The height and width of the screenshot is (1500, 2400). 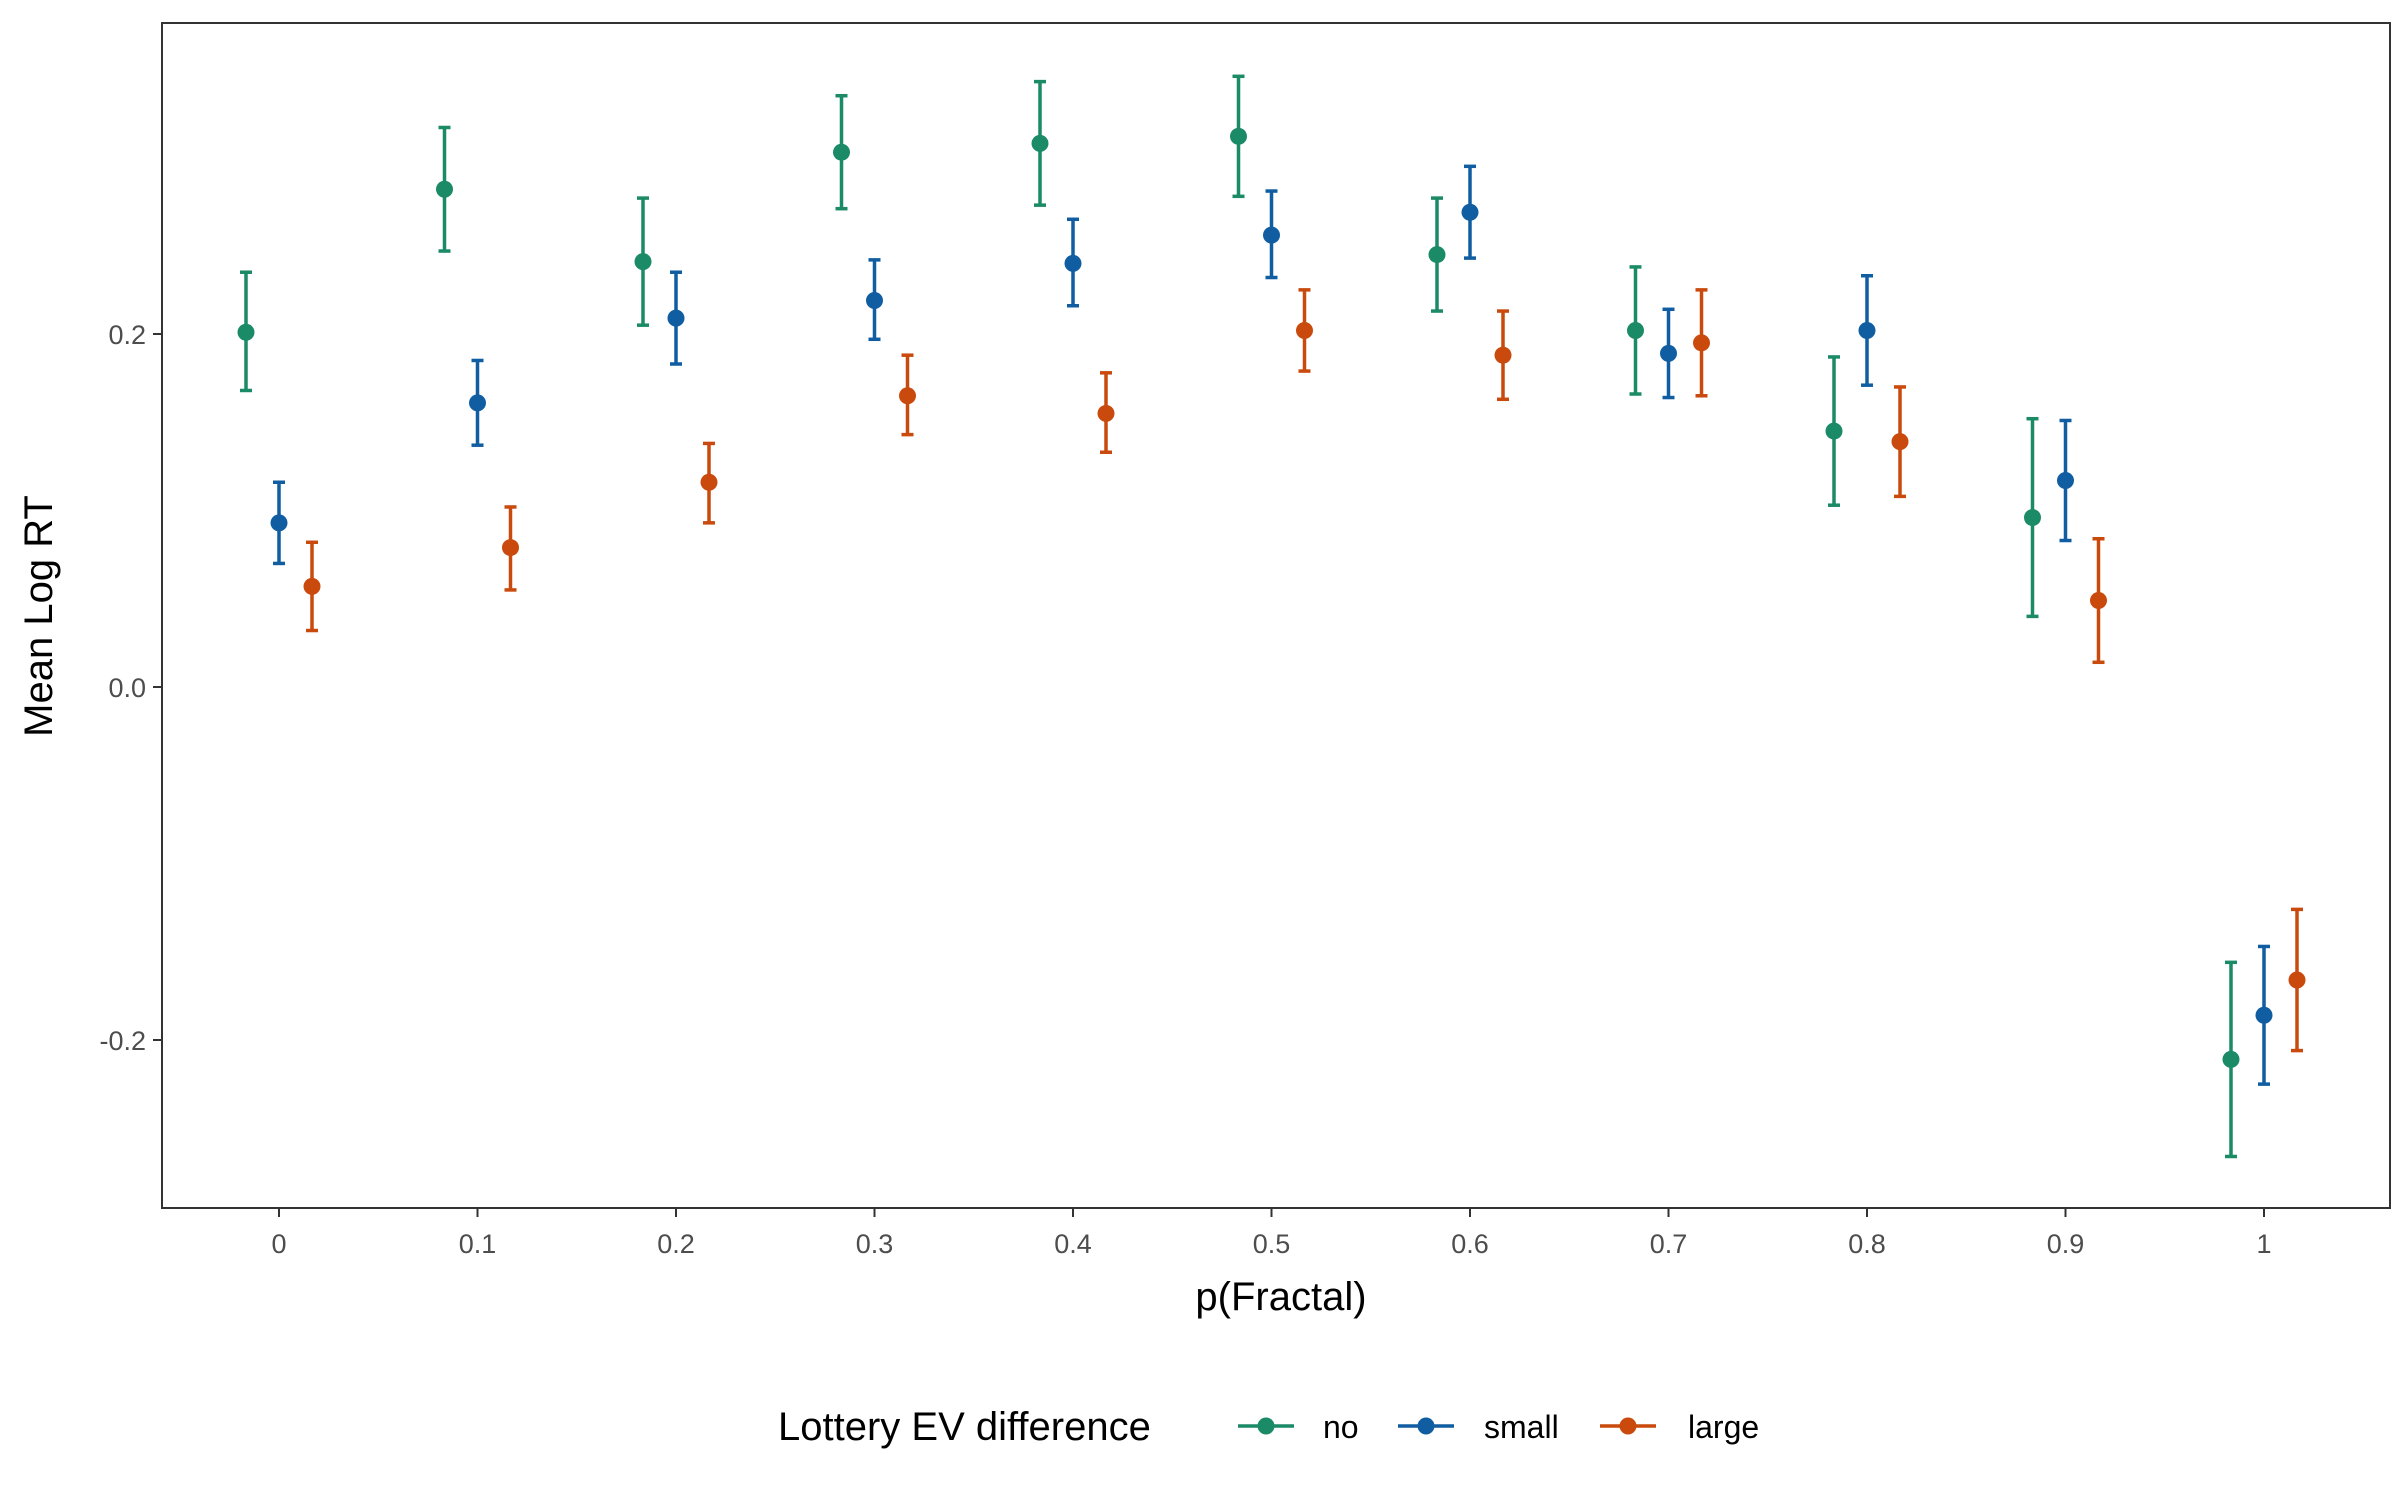 I want to click on x-tick-label: 0, so click(x=278, y=1244).